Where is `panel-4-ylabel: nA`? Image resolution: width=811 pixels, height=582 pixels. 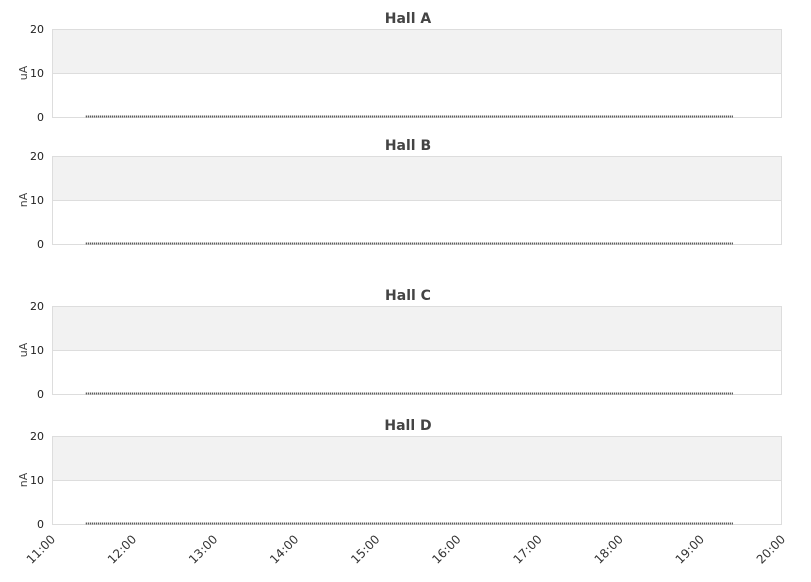 panel-4-ylabel: nA is located at coordinates (23, 479).